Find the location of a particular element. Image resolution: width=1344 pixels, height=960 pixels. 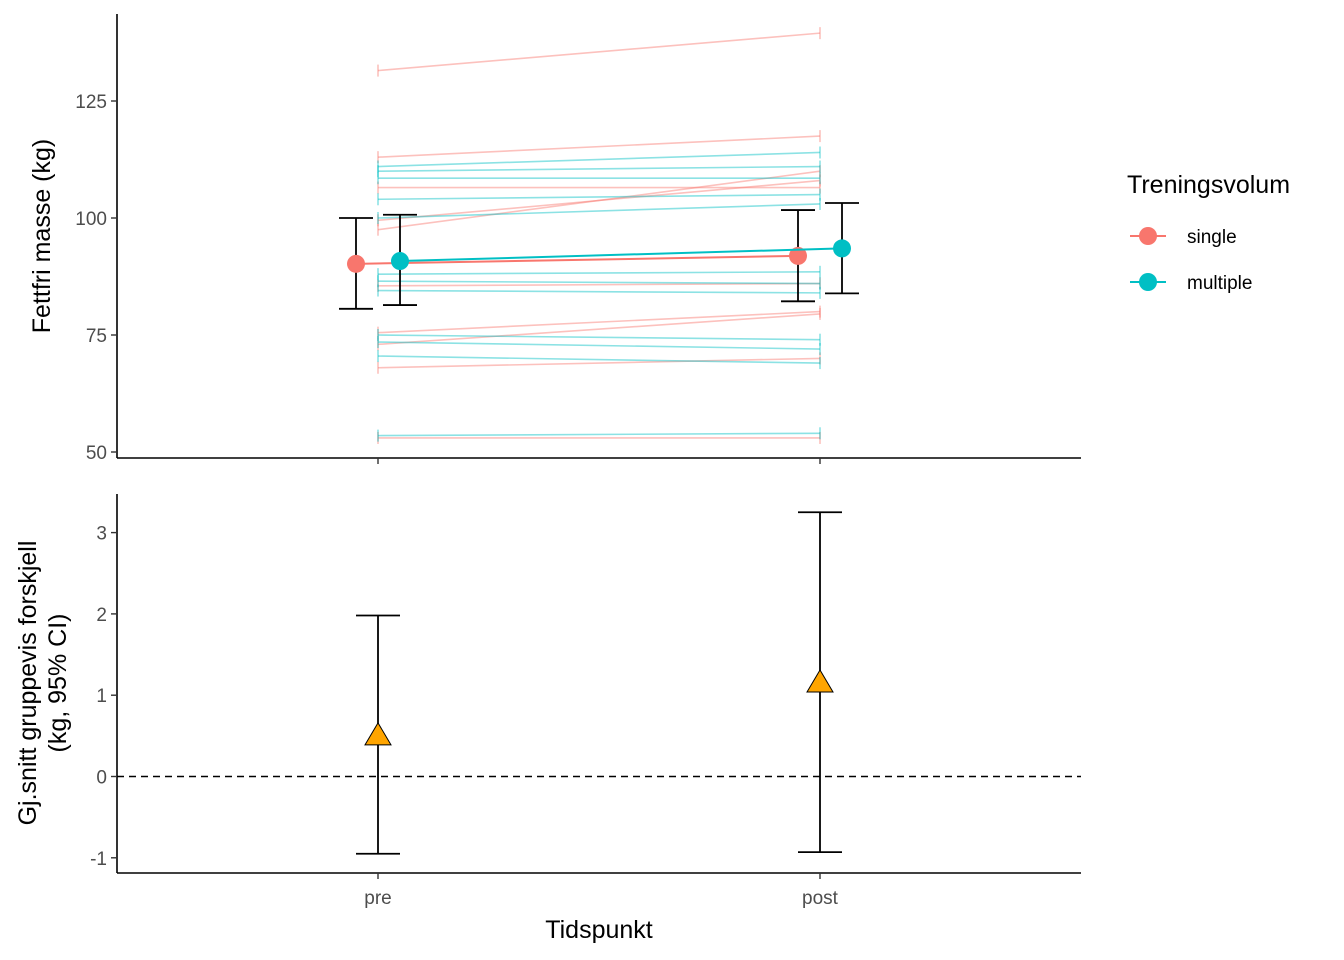

diff-point-post is located at coordinates (820, 681).